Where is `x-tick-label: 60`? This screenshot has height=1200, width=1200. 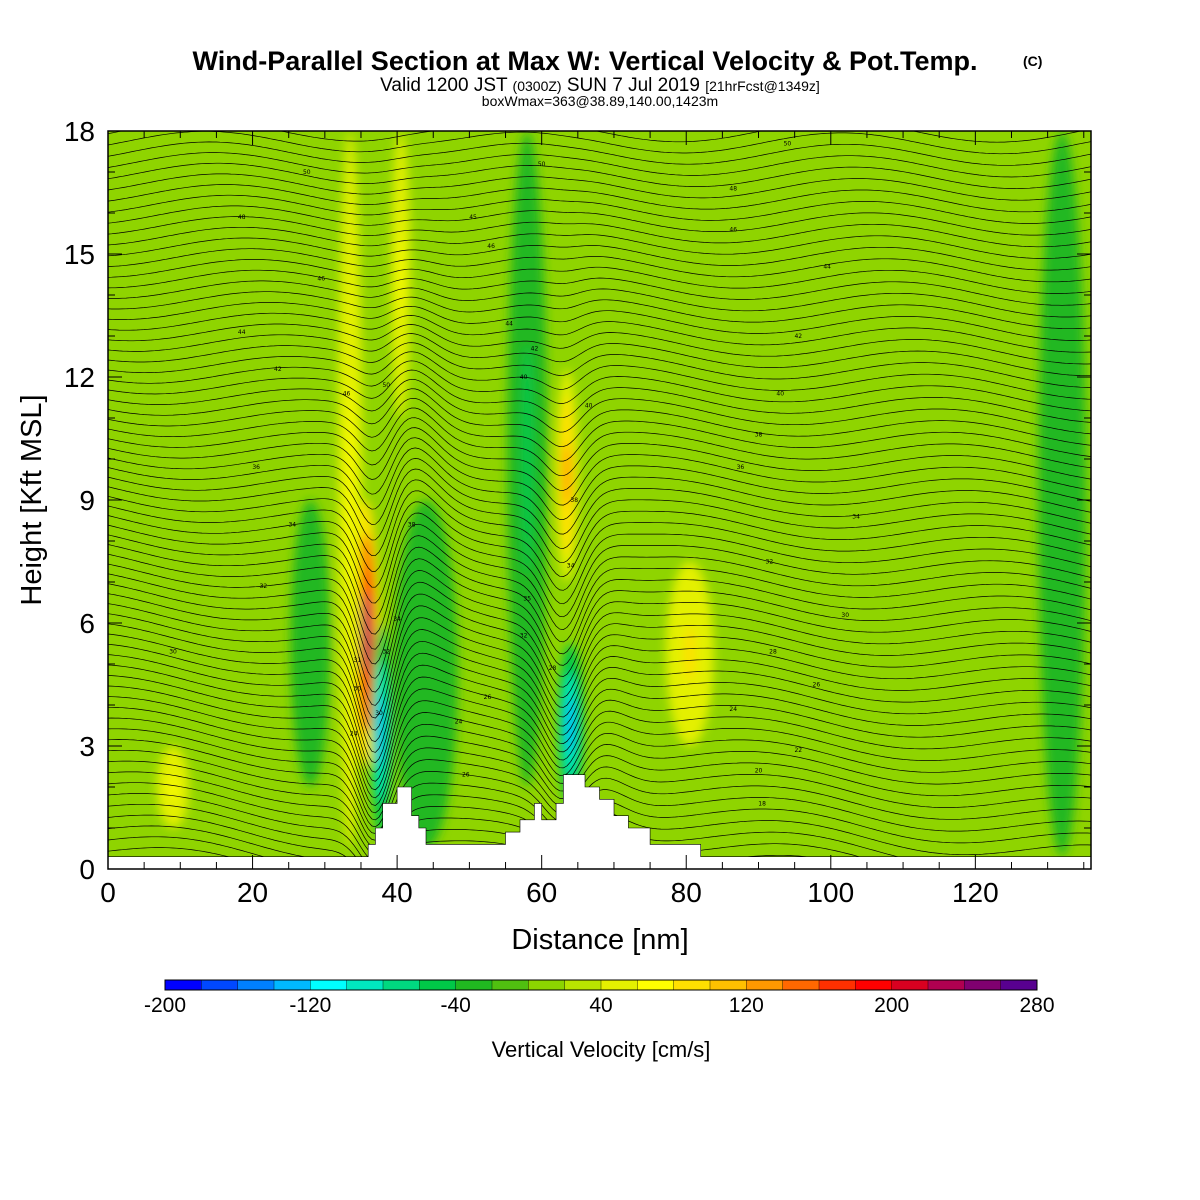
x-tick-label: 60 is located at coordinates (541, 892).